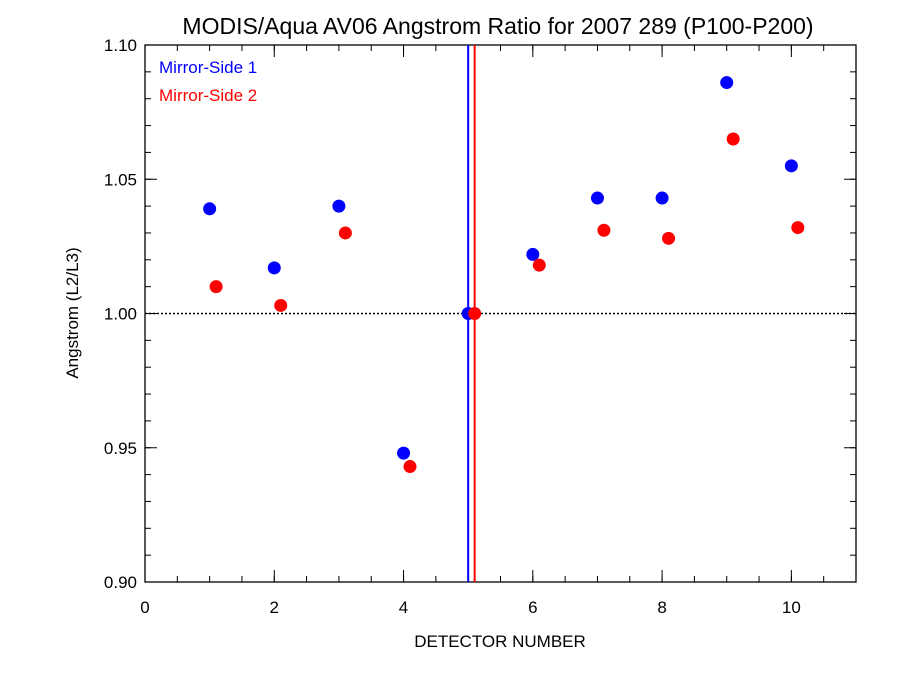 Image resolution: width=900 pixels, height=675 pixels. Describe the element at coordinates (500, 641) in the screenshot. I see `x-axis-label: DETECTOR NUMBER` at that location.